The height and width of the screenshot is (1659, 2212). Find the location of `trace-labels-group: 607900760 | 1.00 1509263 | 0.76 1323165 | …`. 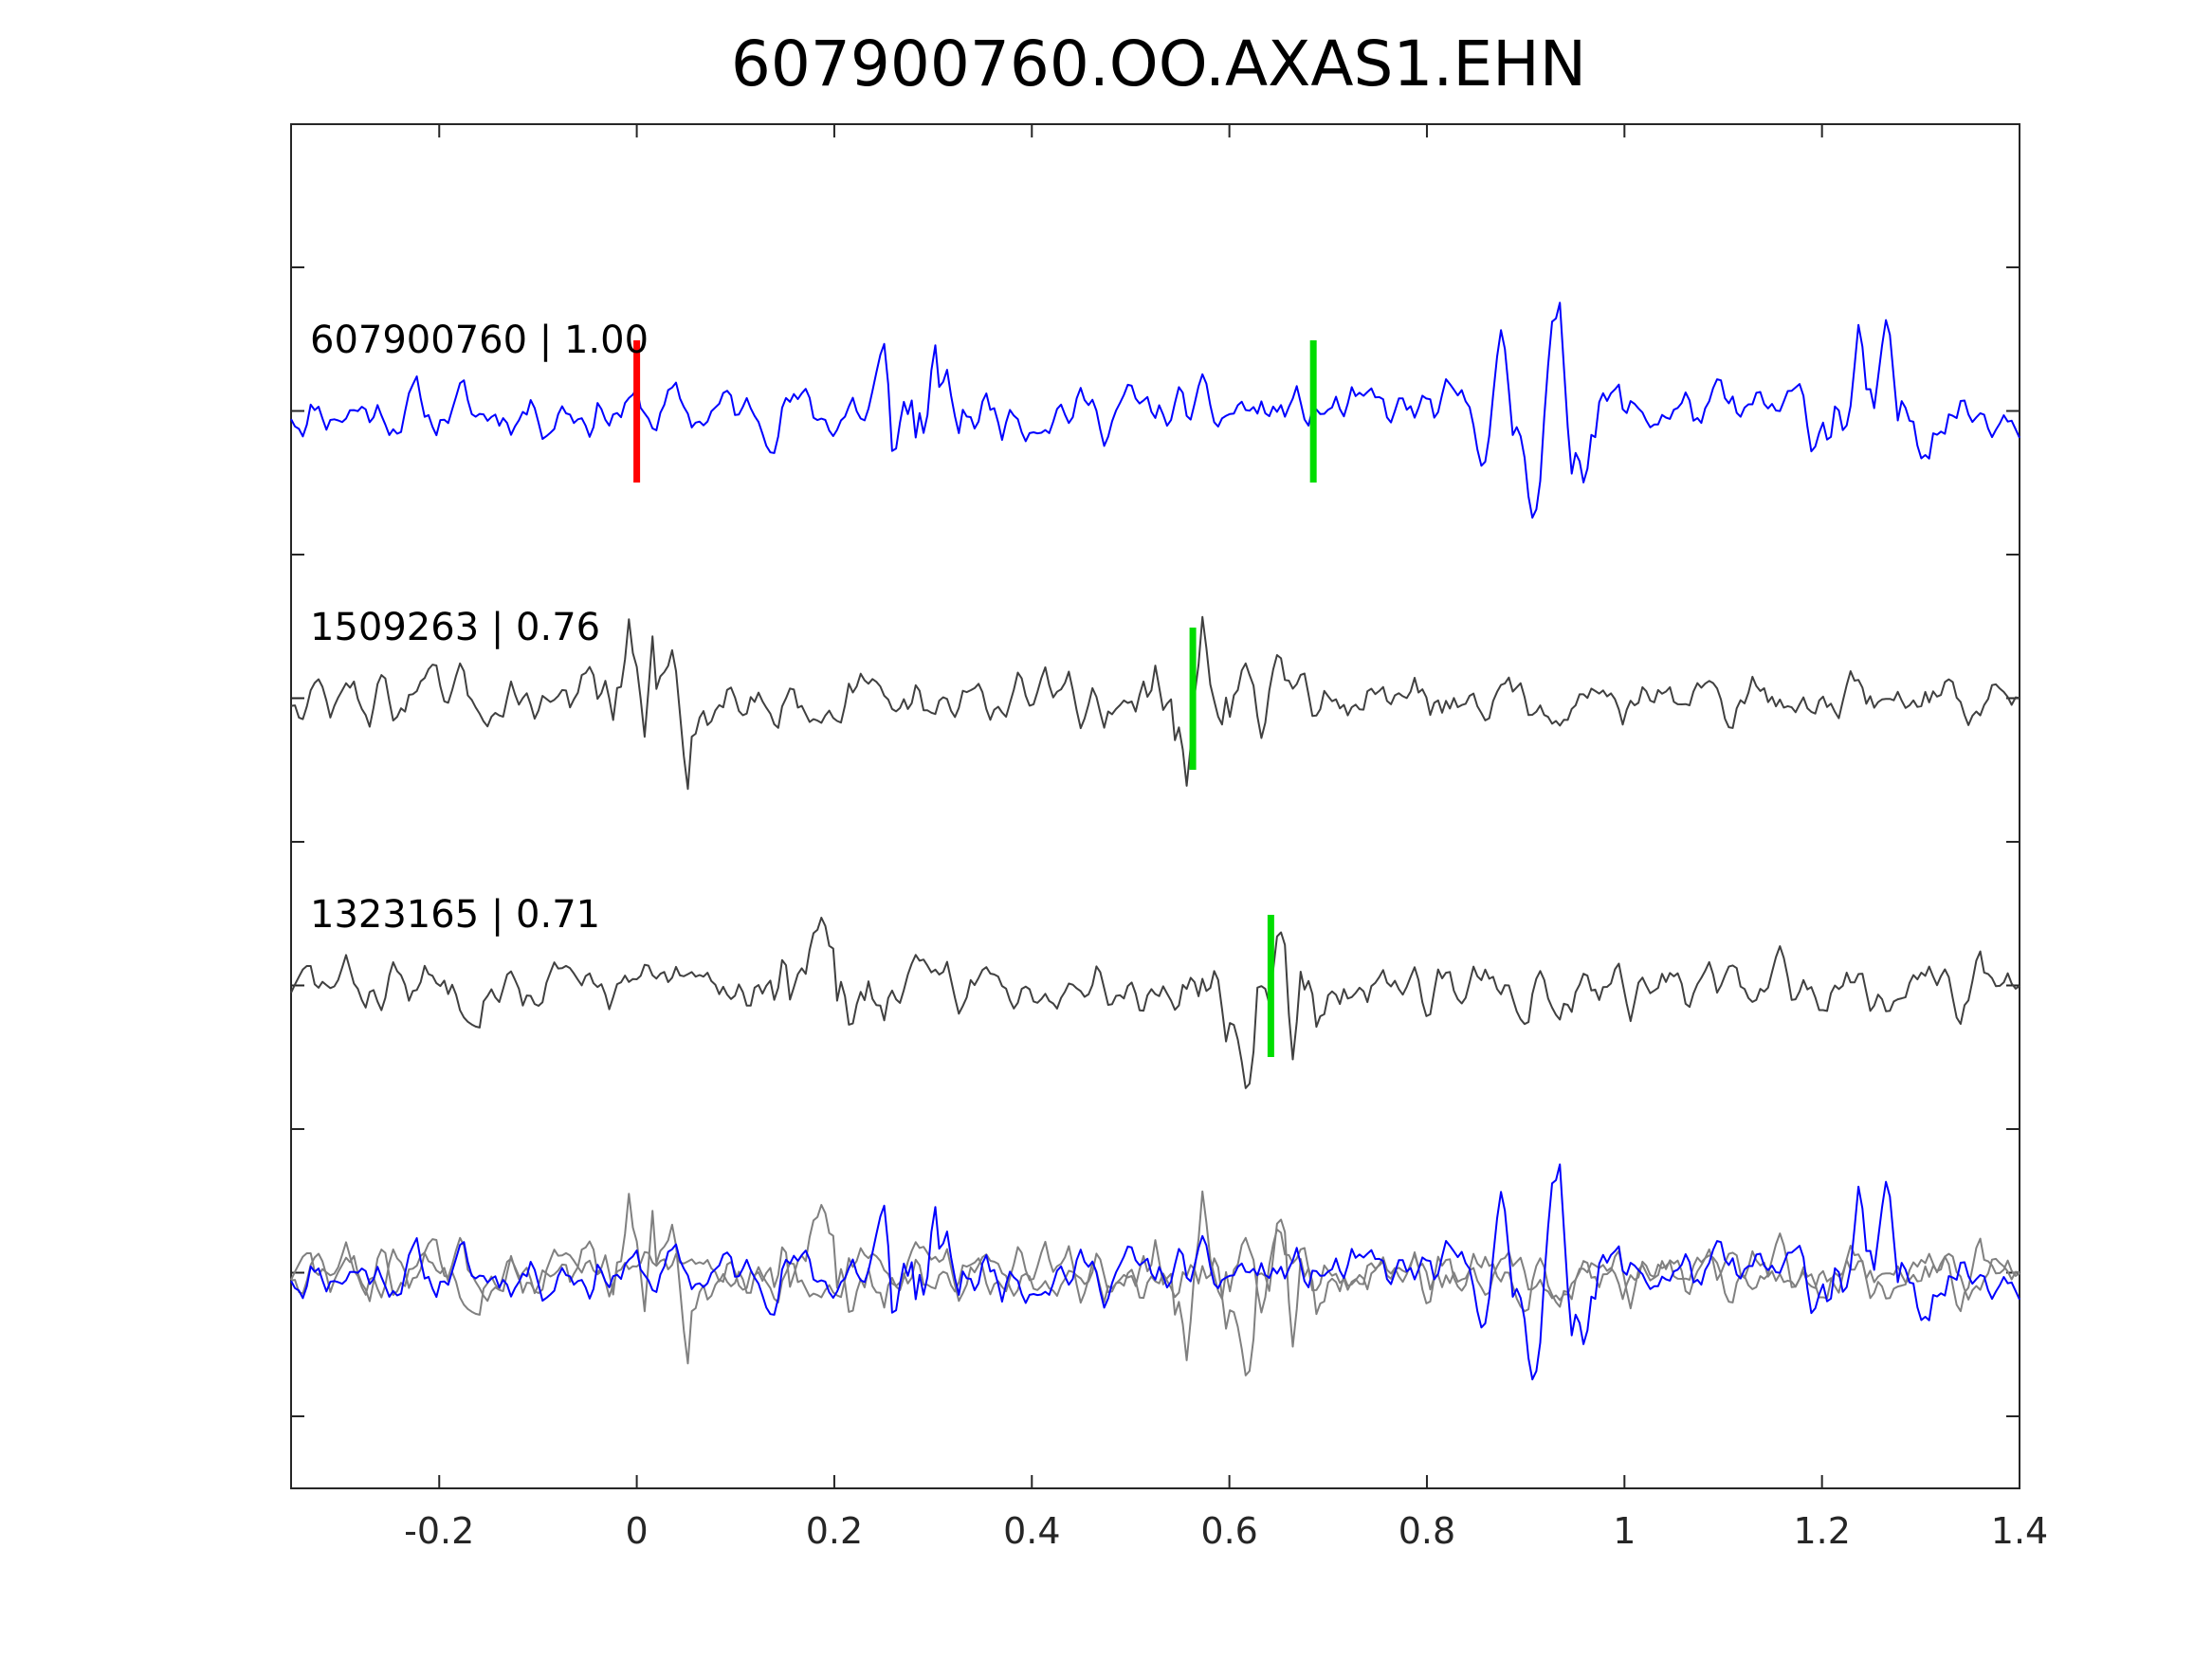

trace-labels-group: 607900760 | 1.00 1509263 | 0.76 1323165 | … is located at coordinates (479, 628).